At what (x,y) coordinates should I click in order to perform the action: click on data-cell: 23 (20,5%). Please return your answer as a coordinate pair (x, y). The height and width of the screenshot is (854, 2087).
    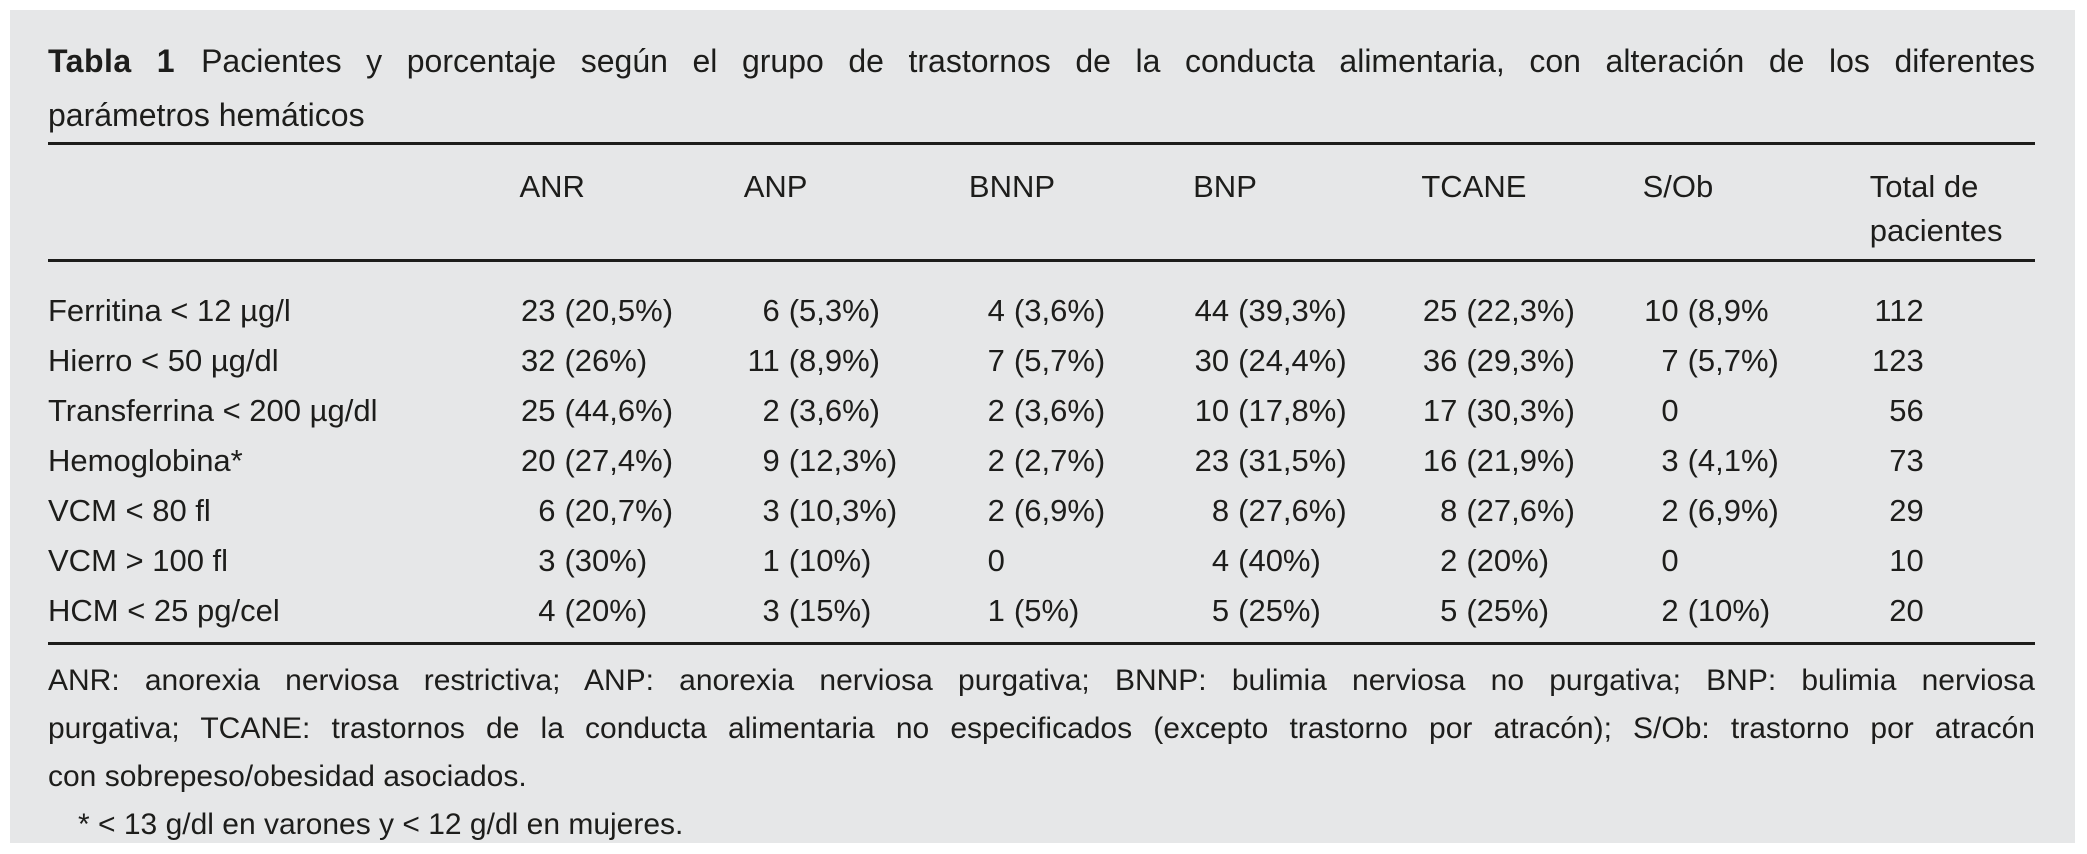
    Looking at the image, I should click on (631, 299).